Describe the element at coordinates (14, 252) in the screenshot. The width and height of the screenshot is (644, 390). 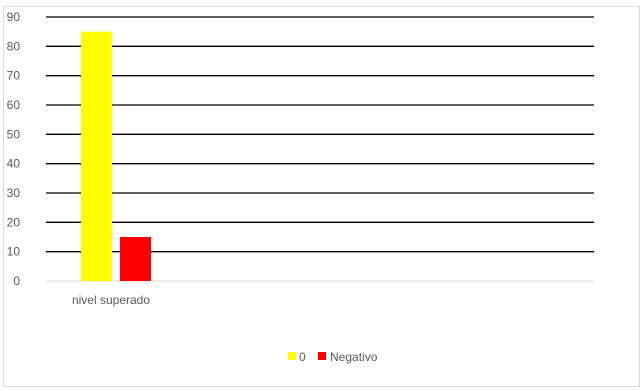
I see `y-tick-label: 10` at that location.